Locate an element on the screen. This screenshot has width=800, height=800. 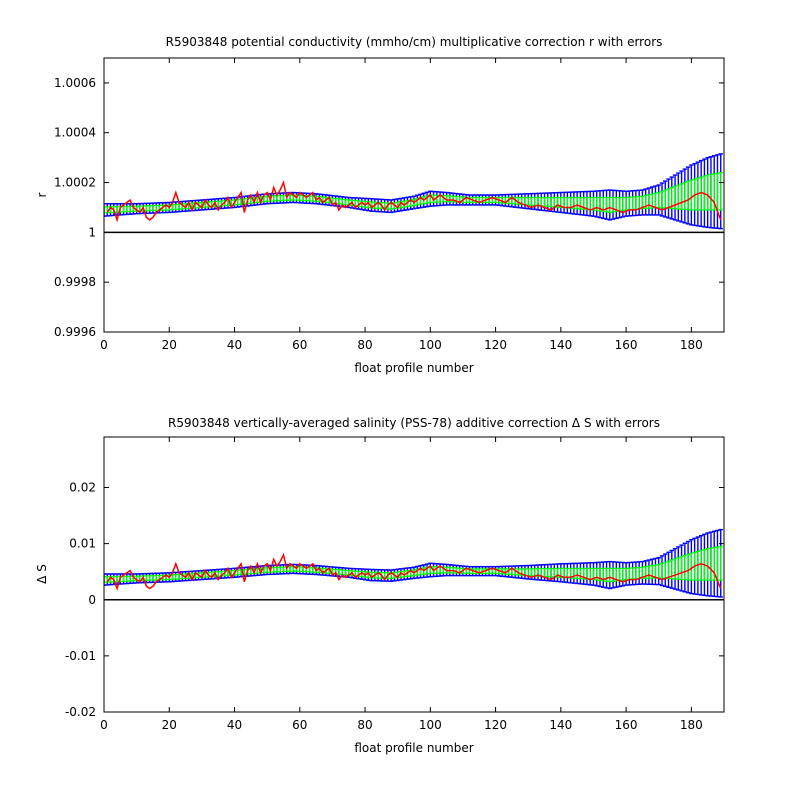
y-tick-label: -0.01 is located at coordinates (80, 656).